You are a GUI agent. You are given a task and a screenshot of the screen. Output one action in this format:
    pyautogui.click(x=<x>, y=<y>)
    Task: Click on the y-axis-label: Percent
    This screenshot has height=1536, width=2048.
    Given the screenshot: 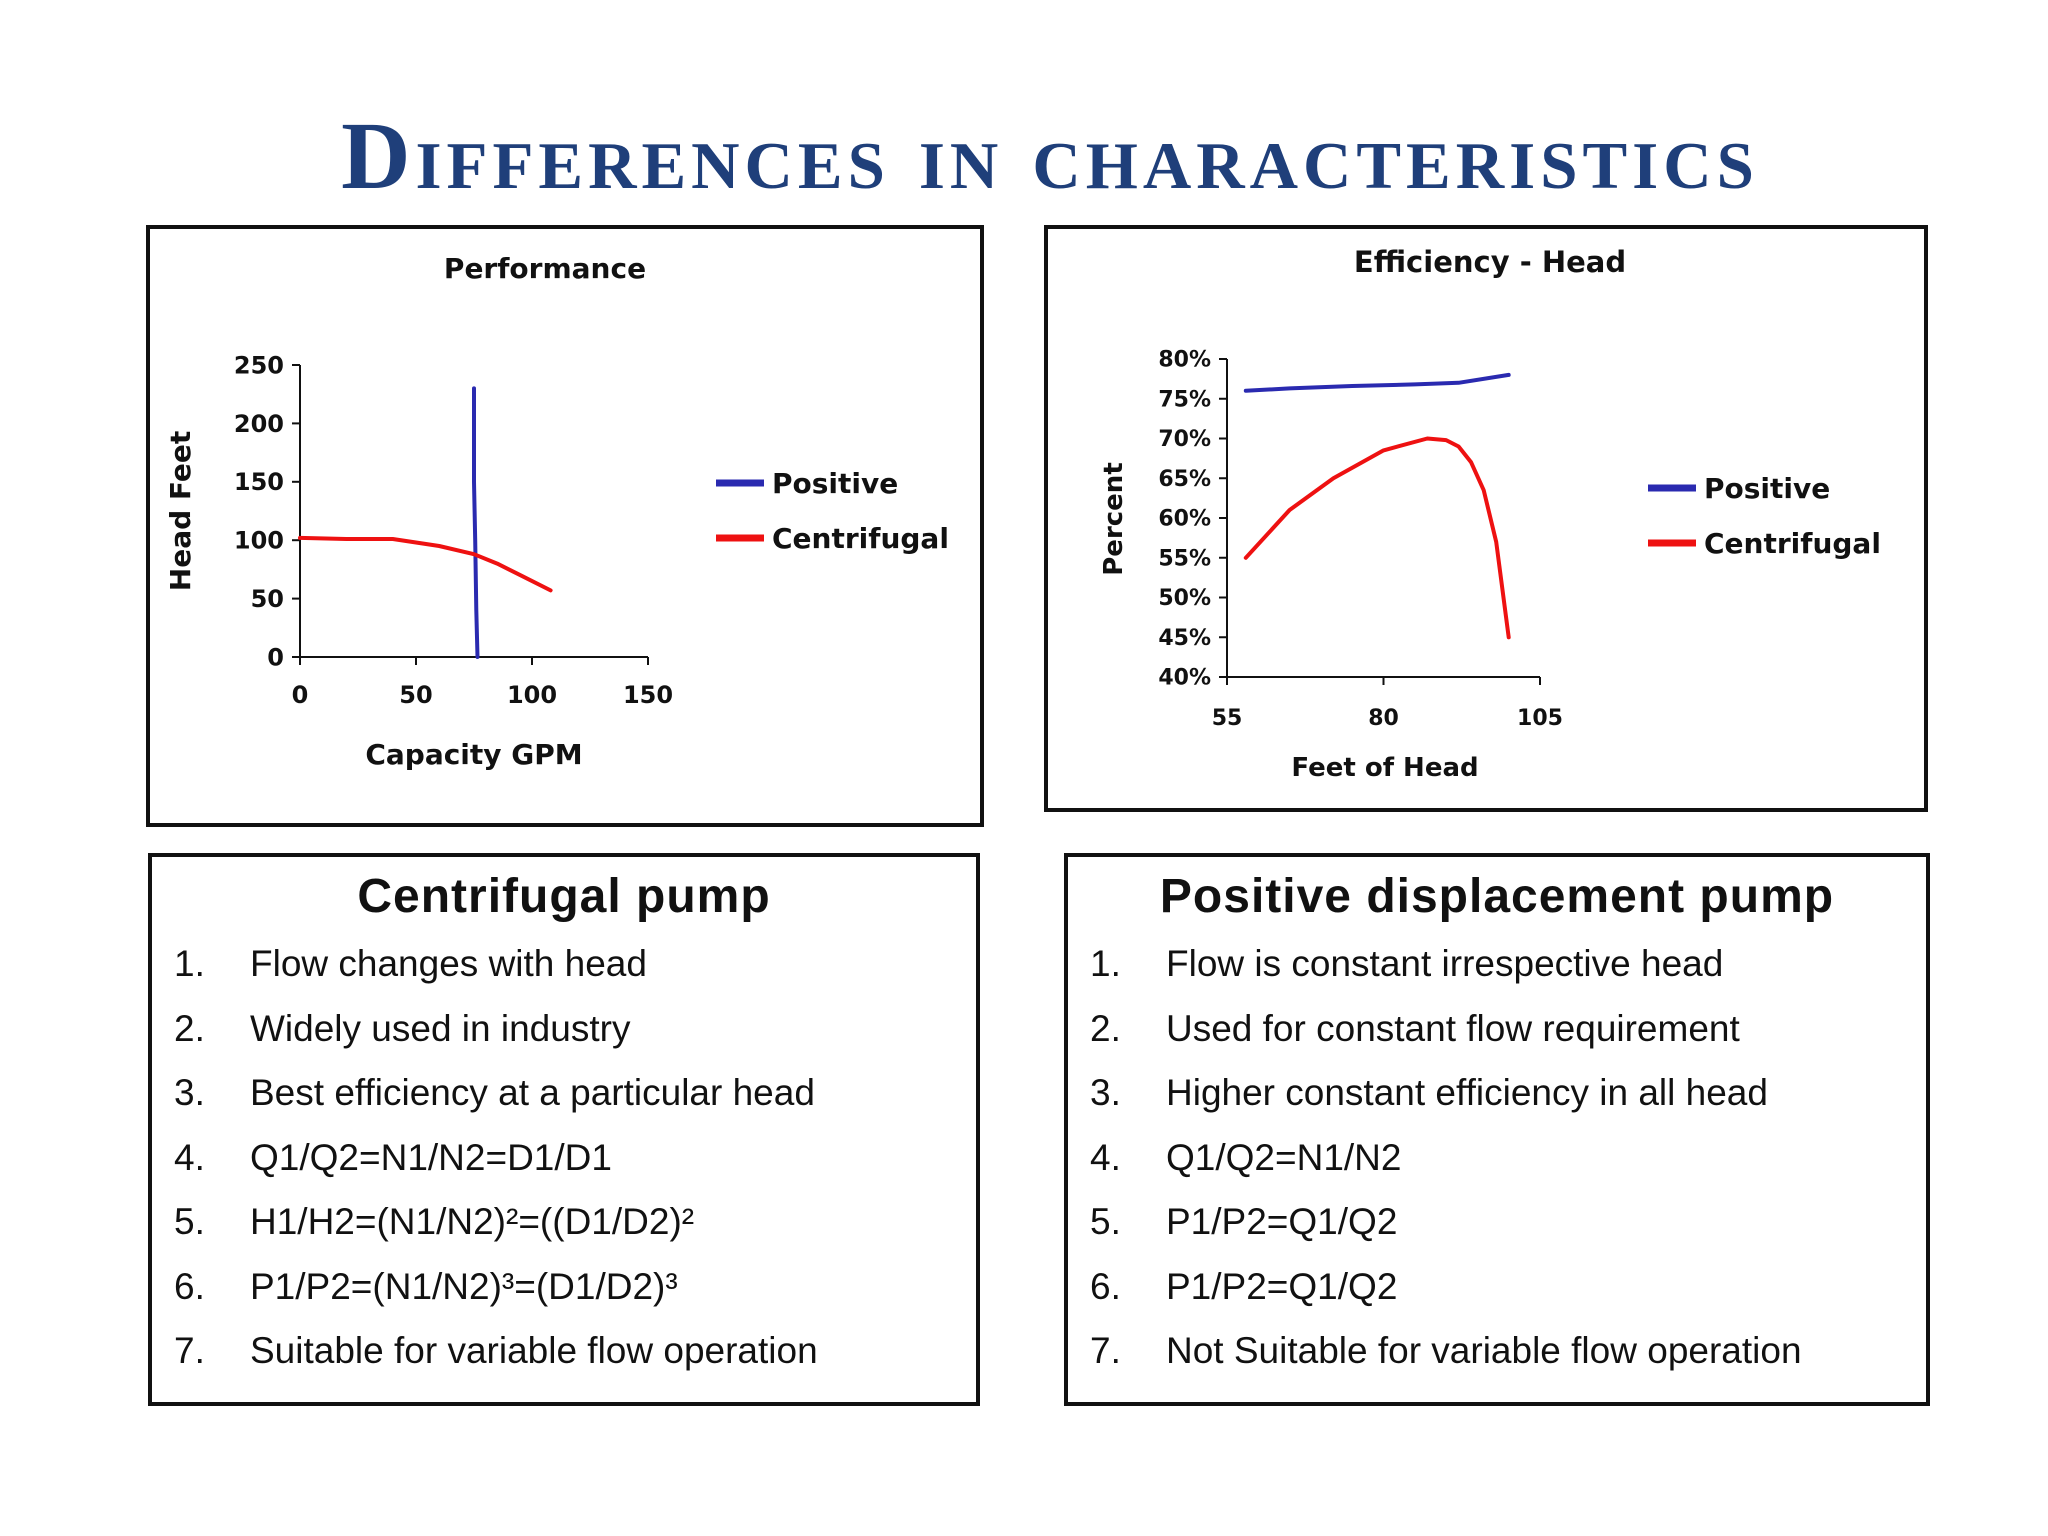 What is the action you would take?
    pyautogui.click(x=1114, y=519)
    